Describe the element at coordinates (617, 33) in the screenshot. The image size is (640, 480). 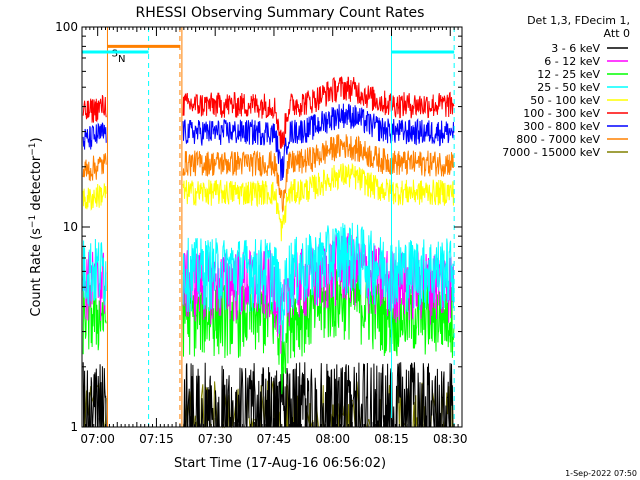
I see `legend-header: Att 0` at that location.